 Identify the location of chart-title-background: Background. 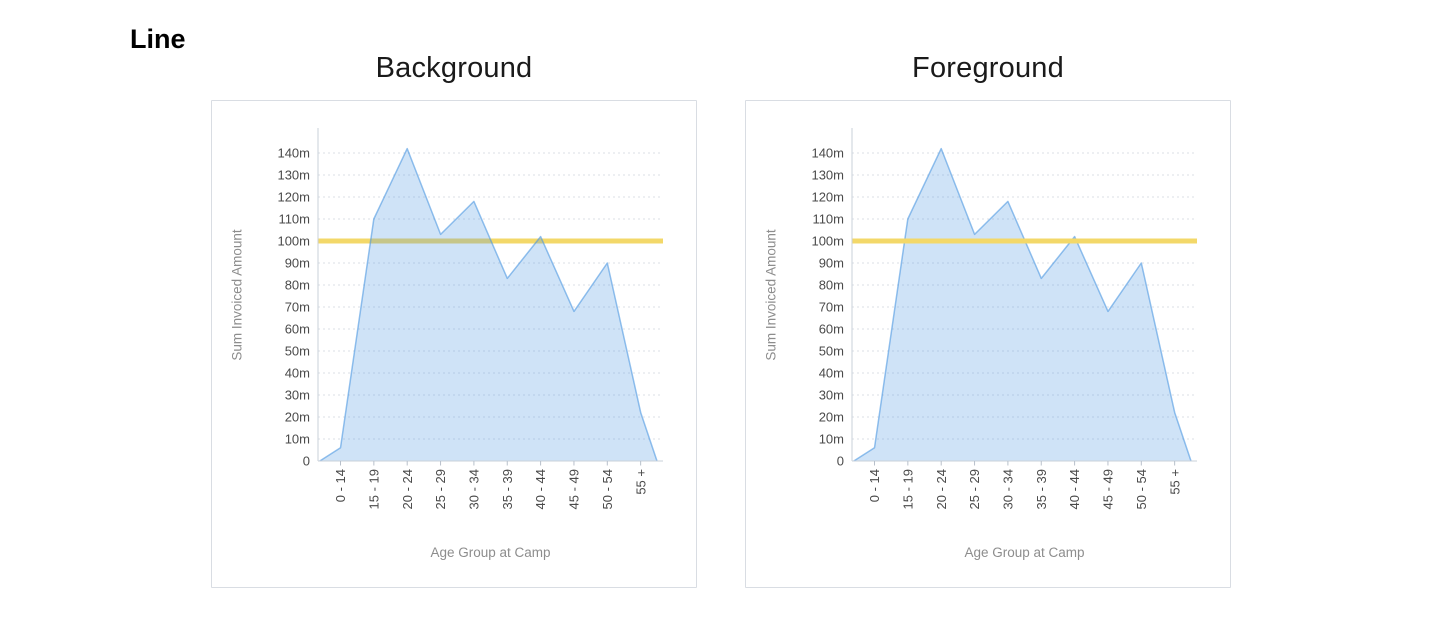
(454, 68).